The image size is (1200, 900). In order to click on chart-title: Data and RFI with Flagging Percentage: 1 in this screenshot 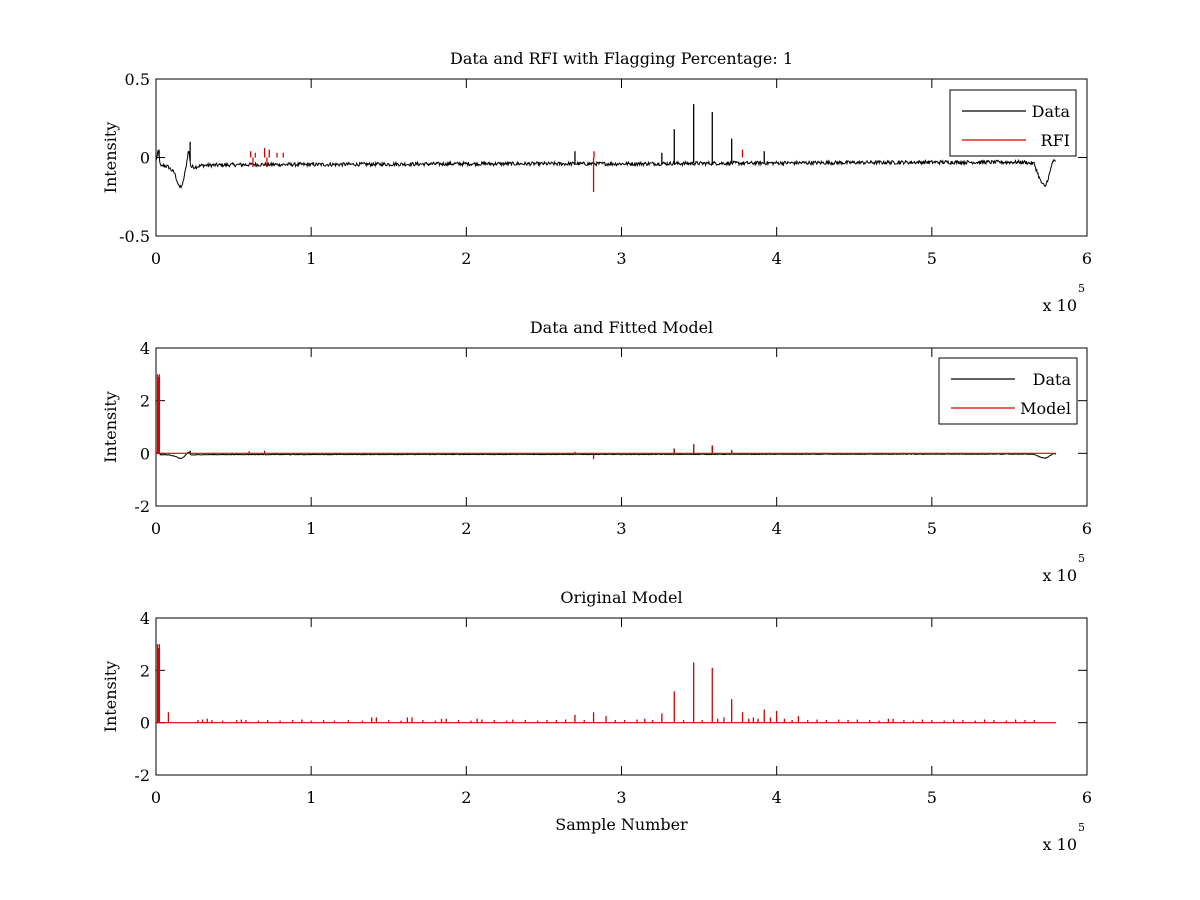, I will do `click(621, 58)`.